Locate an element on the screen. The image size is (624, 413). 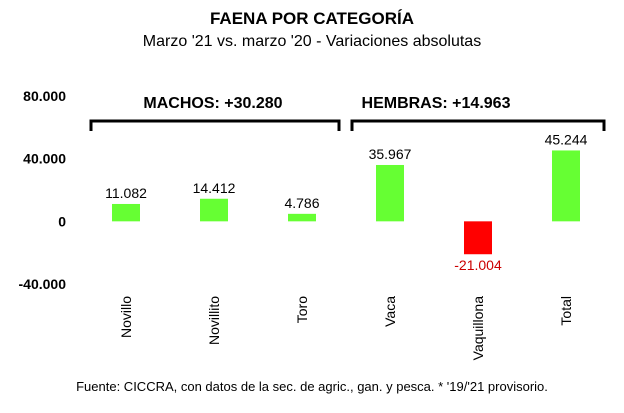
category-label: Toro is located at coordinates (302, 309).